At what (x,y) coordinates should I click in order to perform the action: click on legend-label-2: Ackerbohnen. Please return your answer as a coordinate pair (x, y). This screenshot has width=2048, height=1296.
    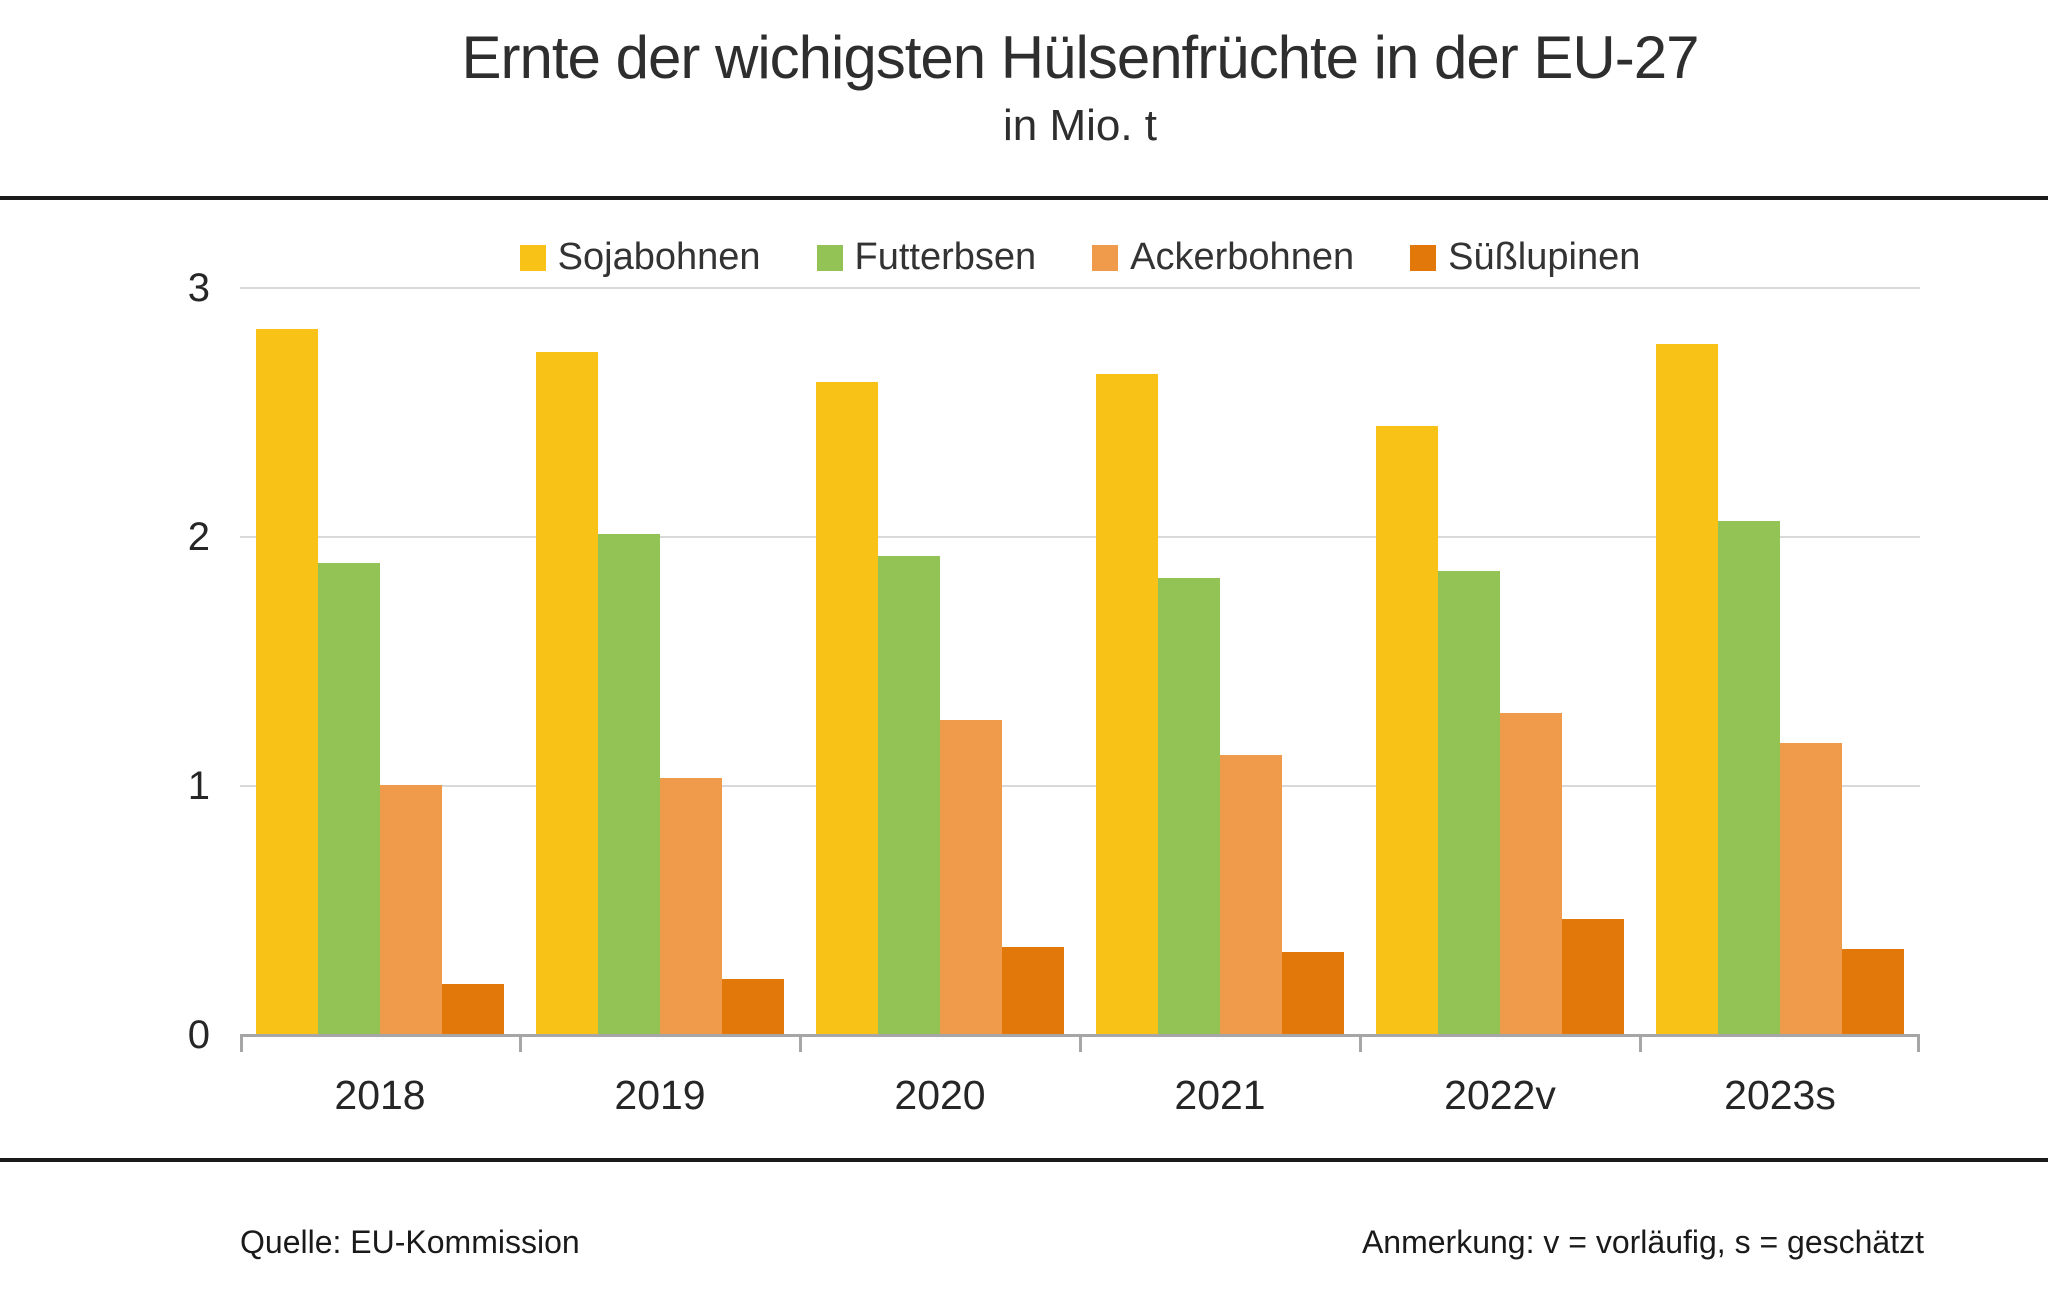
    Looking at the image, I should click on (1242, 257).